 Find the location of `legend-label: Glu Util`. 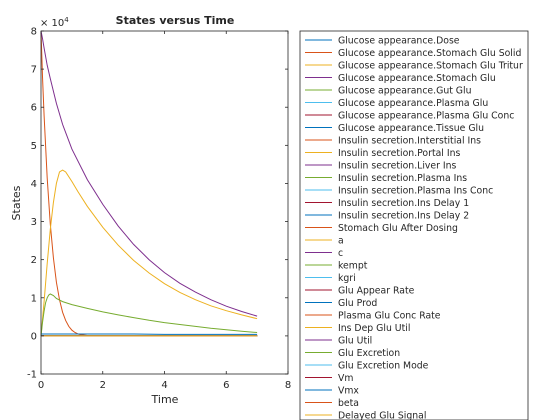

legend-label: Glu Util is located at coordinates (355, 341).